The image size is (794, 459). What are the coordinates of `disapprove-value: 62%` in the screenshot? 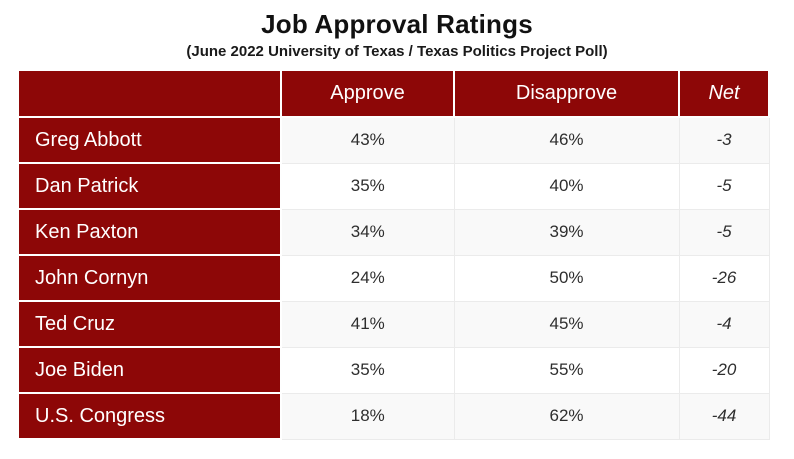 It's located at (566, 416).